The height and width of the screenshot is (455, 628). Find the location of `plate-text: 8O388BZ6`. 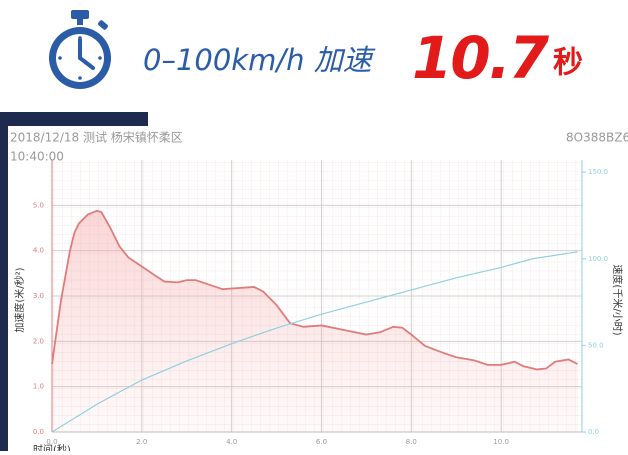

plate-text: 8O388BZ6 is located at coordinates (597, 138).